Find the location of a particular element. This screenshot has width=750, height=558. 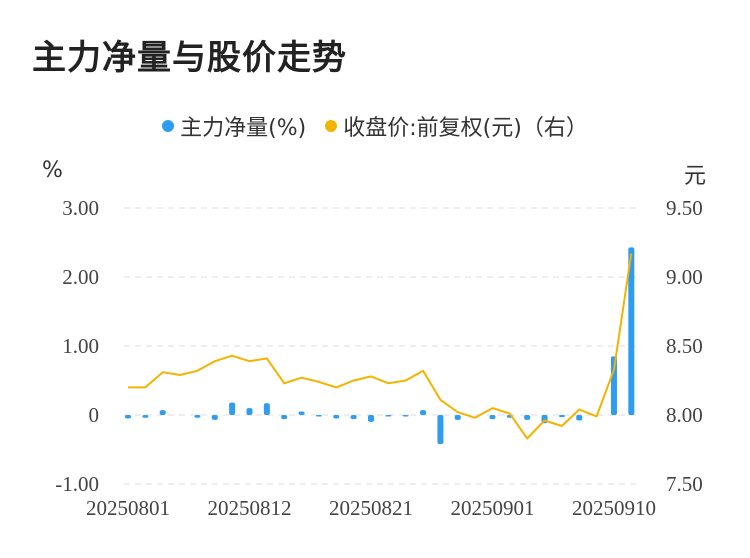

y-right-tick-label: 8.00 is located at coordinates (684, 415).